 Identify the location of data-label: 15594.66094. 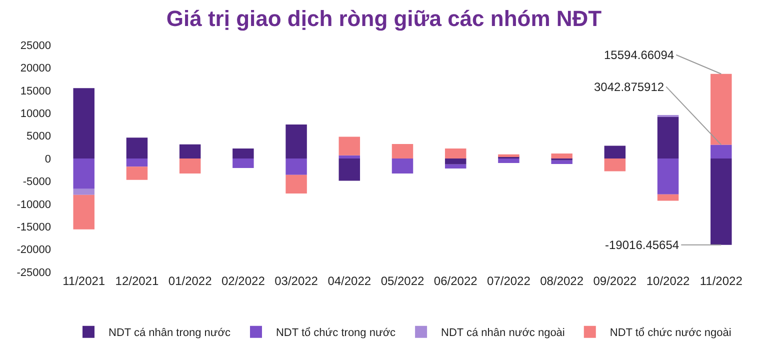
(639, 55).